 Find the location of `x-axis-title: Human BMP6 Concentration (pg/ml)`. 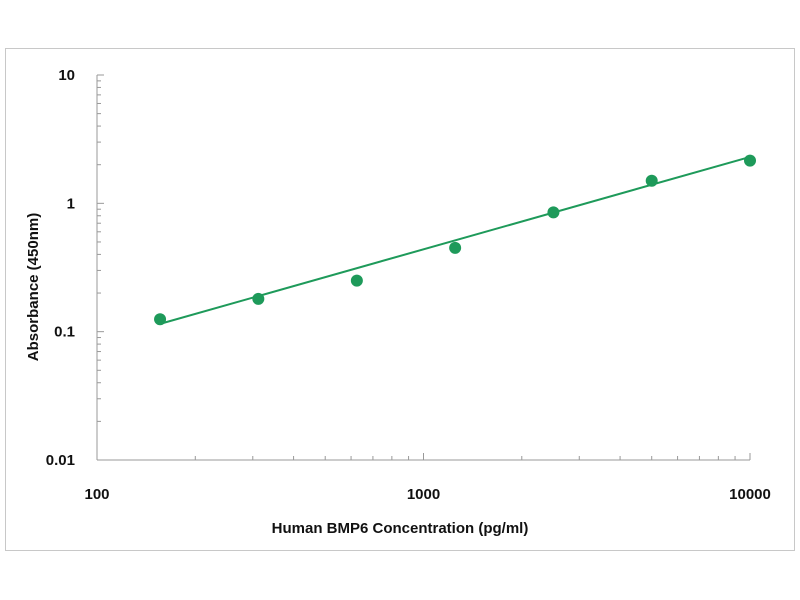

x-axis-title: Human BMP6 Concentration (pg/ml) is located at coordinates (400, 528).